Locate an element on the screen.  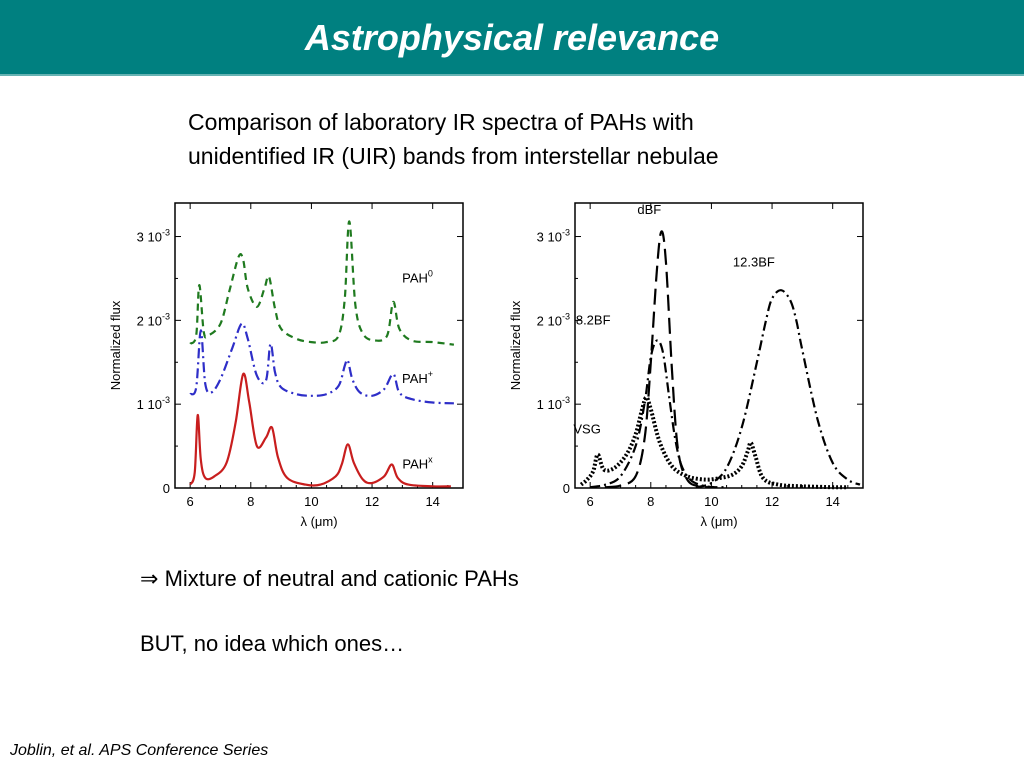
right-chart-y-tick-label: 0 is located at coordinates (566, 488).